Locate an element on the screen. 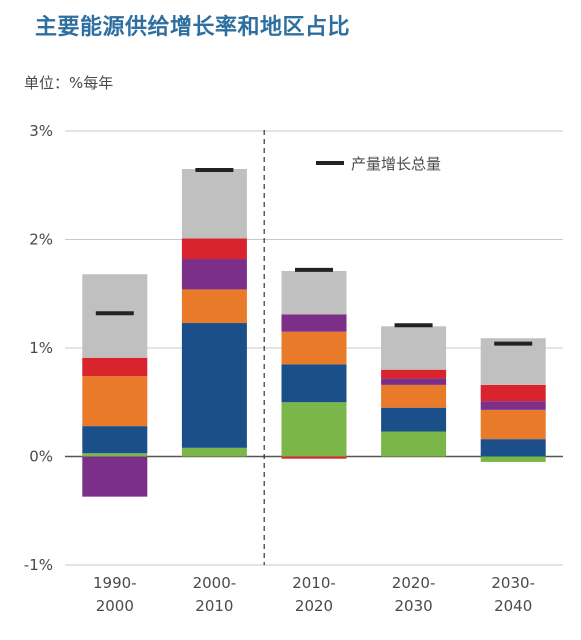 The width and height of the screenshot is (581, 640). legend-total-label: 产量增长总量 is located at coordinates (396, 164).